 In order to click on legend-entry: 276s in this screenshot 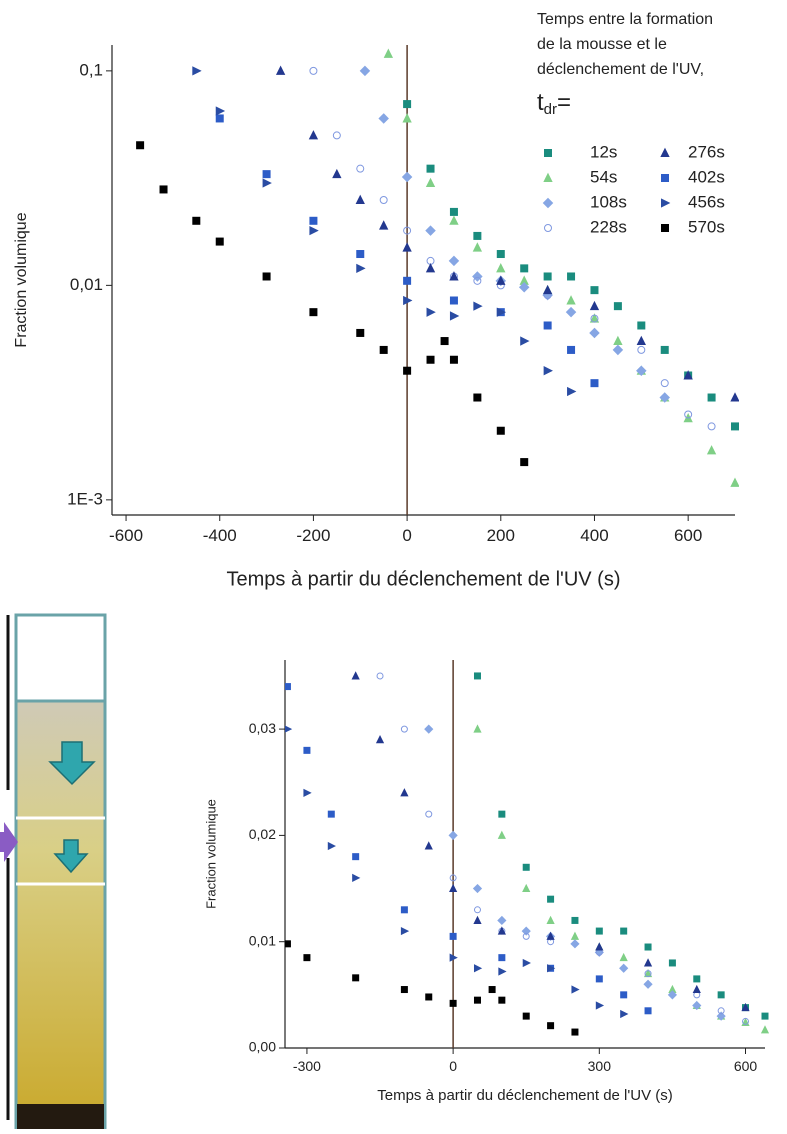, I will do `click(706, 151)`.